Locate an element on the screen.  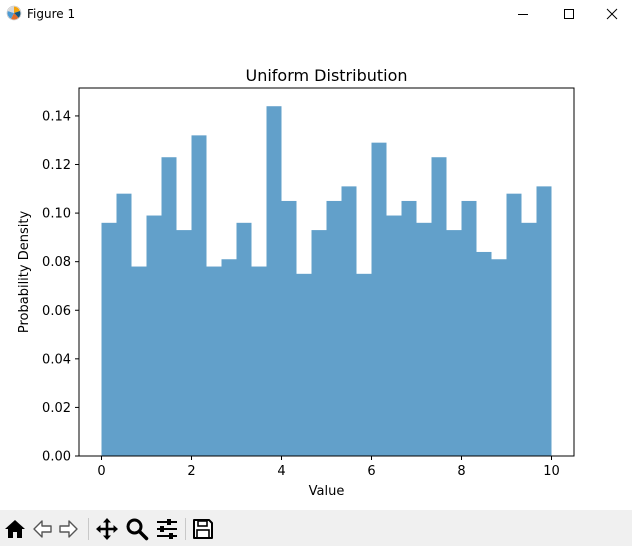
x-tick-label: 10 is located at coordinates (551, 471).